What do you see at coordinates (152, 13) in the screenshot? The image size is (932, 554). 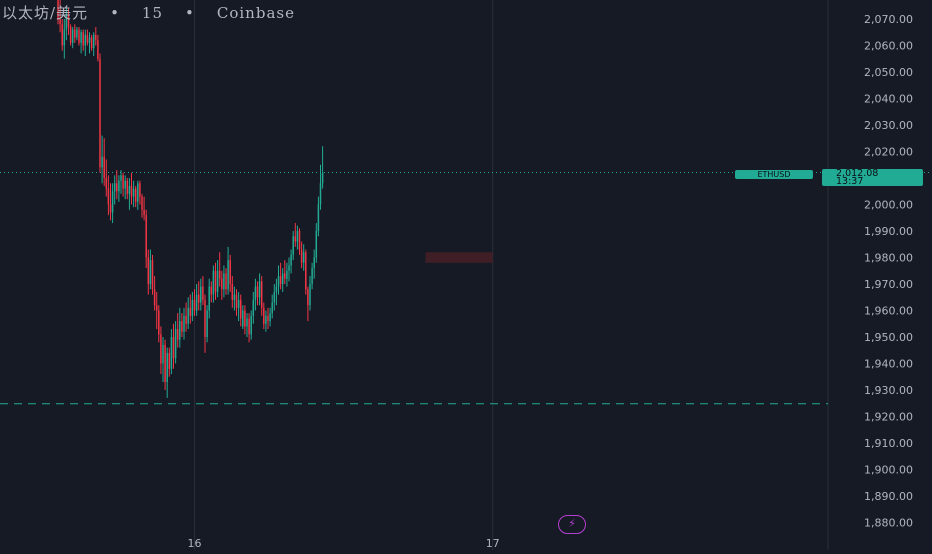 I see `interval-label: 15` at bounding box center [152, 13].